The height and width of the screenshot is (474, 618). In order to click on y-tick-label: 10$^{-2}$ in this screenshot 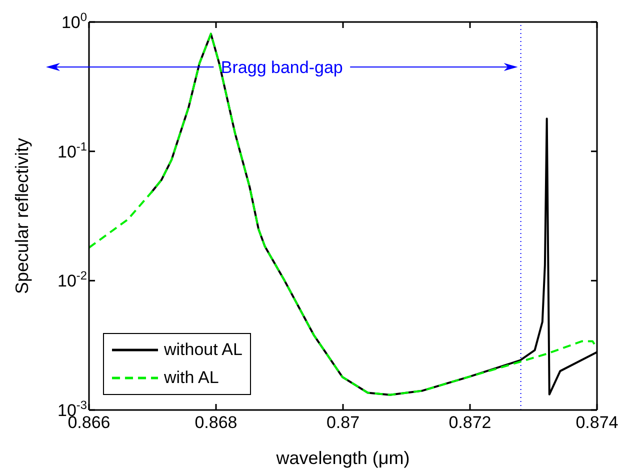, I will do `click(73, 279)`.